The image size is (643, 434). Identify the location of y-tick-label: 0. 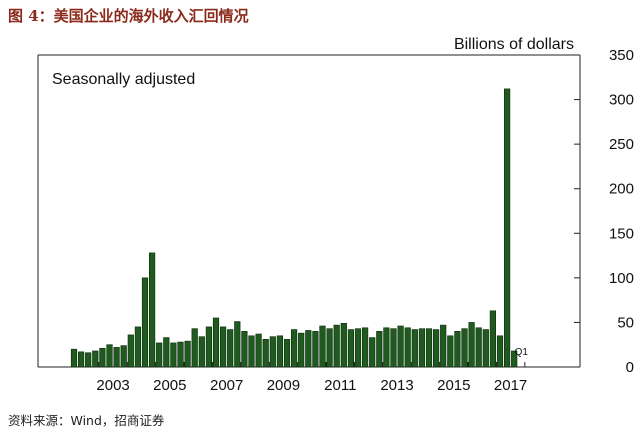
(630, 367).